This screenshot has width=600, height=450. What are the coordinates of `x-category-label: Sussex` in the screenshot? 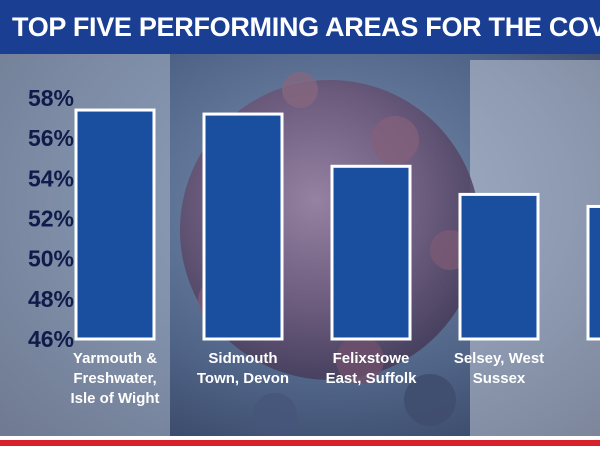 It's located at (499, 378).